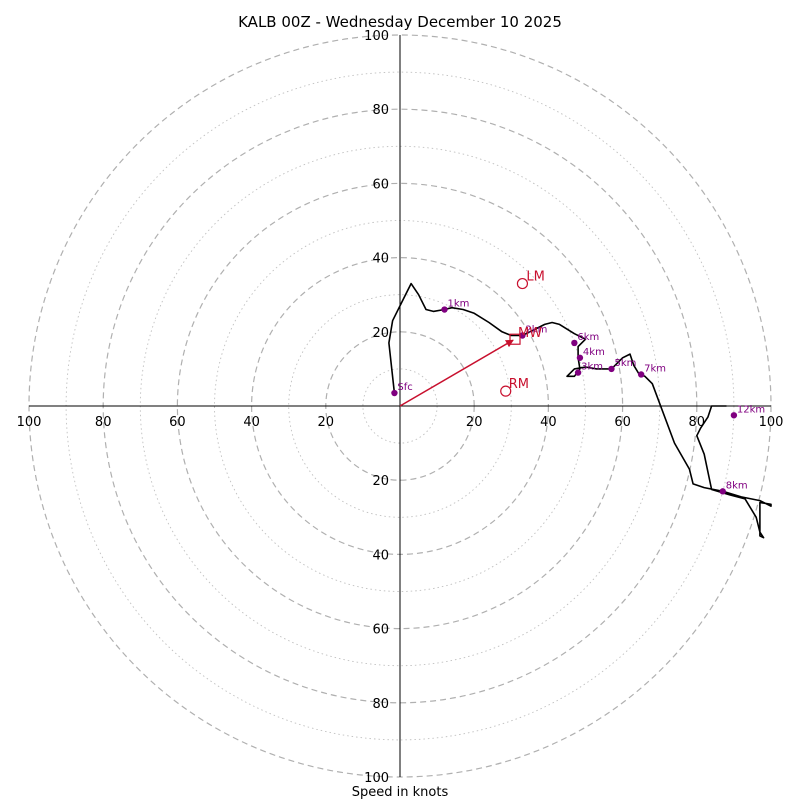  What do you see at coordinates (459, 304) in the screenshot?
I see `height-marker-label: 1km` at bounding box center [459, 304].